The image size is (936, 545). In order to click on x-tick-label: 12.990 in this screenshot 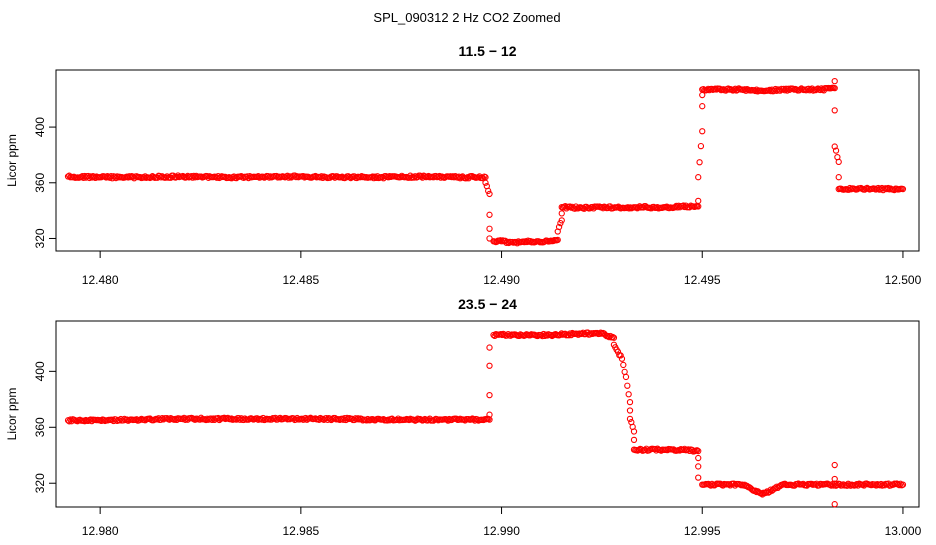, I will do `click(501, 531)`.